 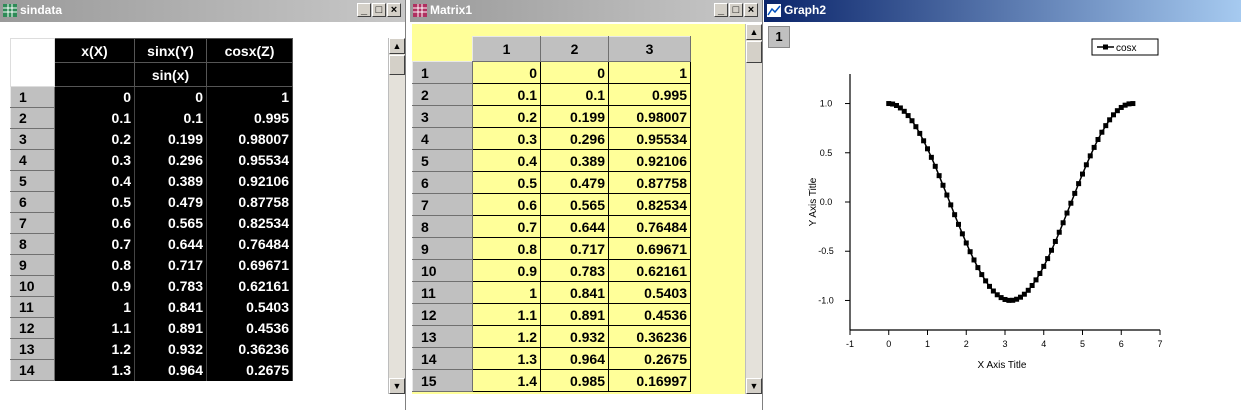 What do you see at coordinates (649, 160) in the screenshot?
I see `table-cell: 0.92106` at bounding box center [649, 160].